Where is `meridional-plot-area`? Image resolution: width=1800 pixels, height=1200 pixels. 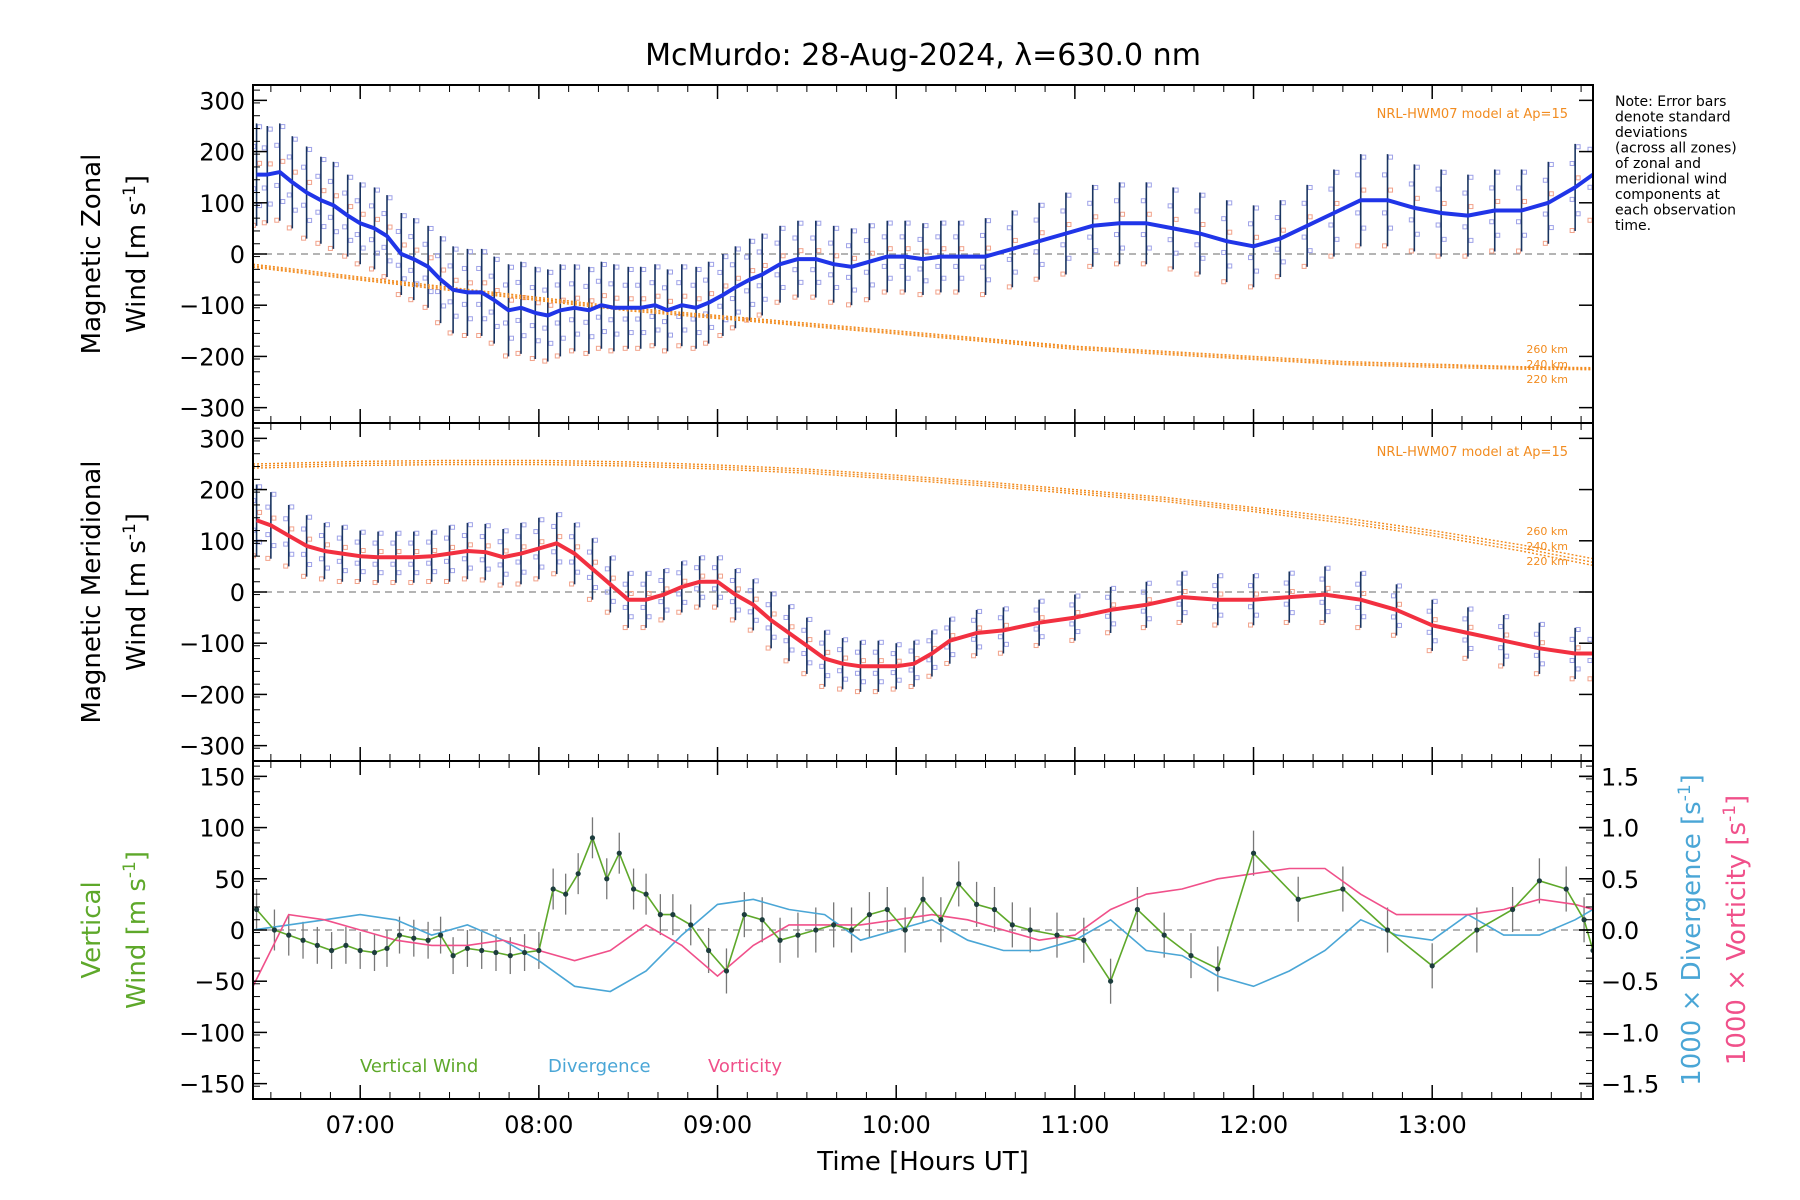 meridional-plot-area is located at coordinates (923, 577).